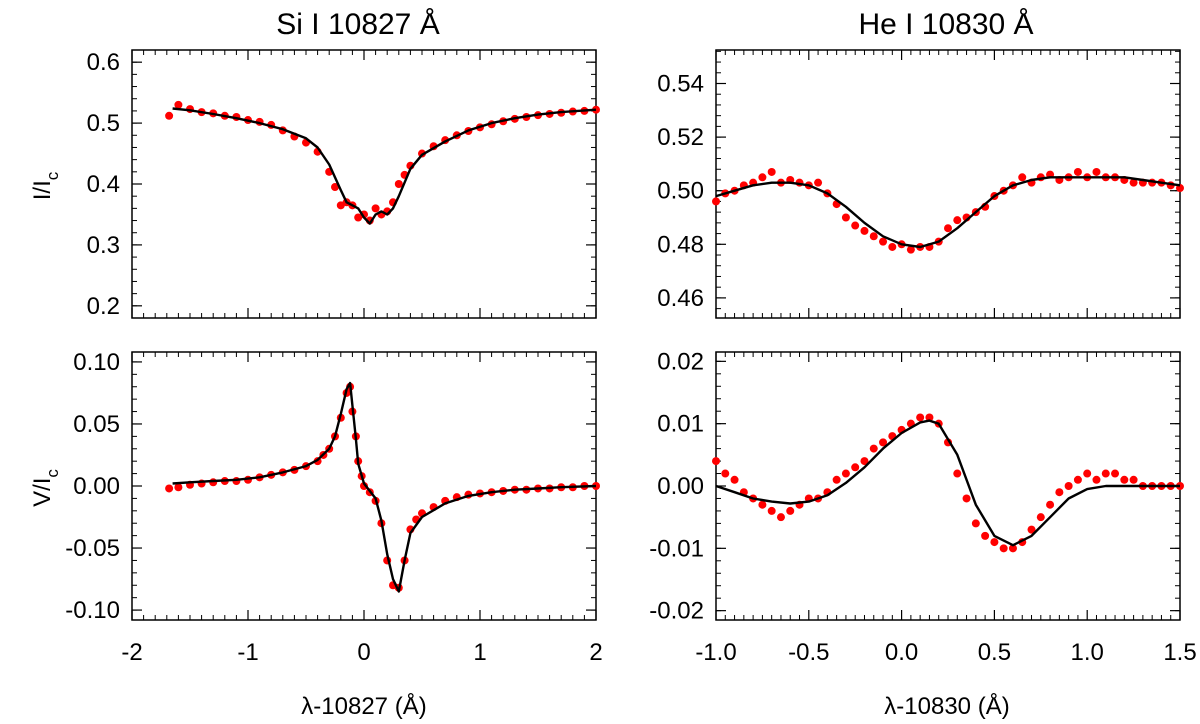 This screenshot has width=1200, height=724. I want to click on y-tick-label: 0.5, so click(103, 123).